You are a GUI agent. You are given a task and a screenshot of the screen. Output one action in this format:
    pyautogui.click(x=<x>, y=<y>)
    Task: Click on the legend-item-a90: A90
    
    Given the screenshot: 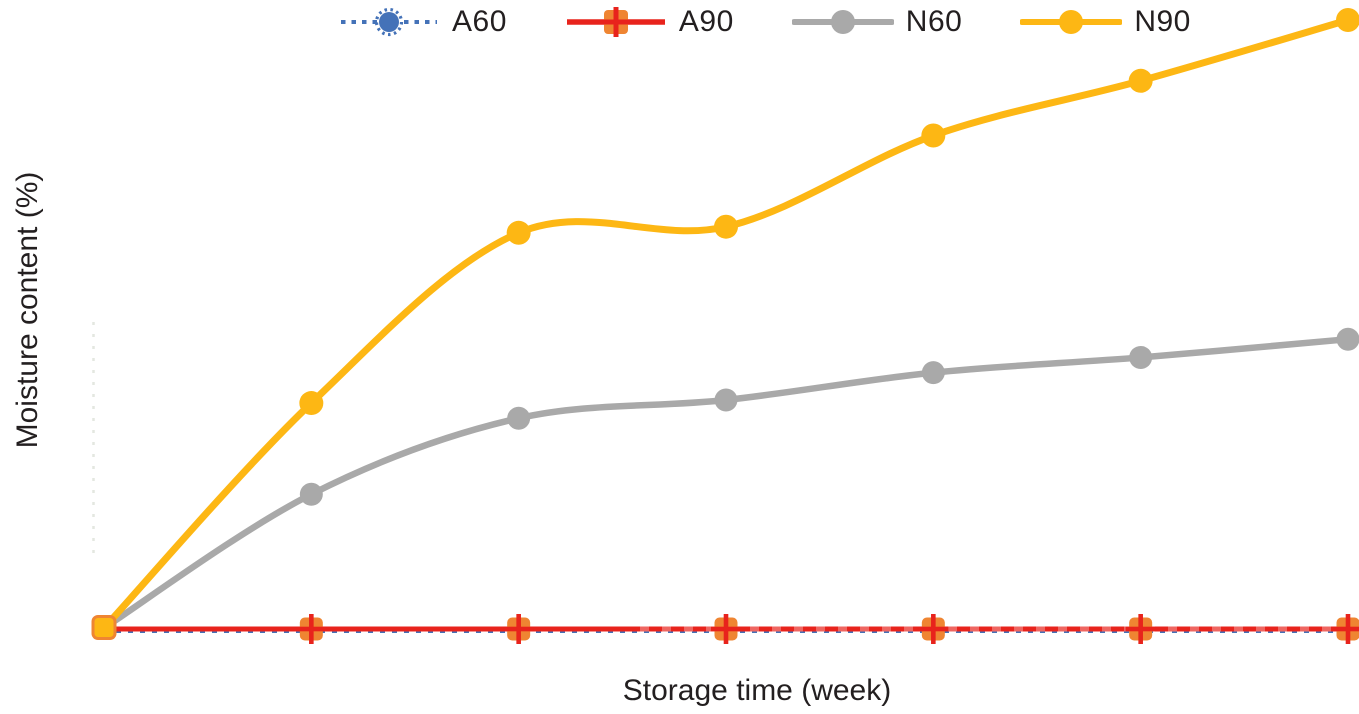 What is the action you would take?
    pyautogui.click(x=649, y=22)
    